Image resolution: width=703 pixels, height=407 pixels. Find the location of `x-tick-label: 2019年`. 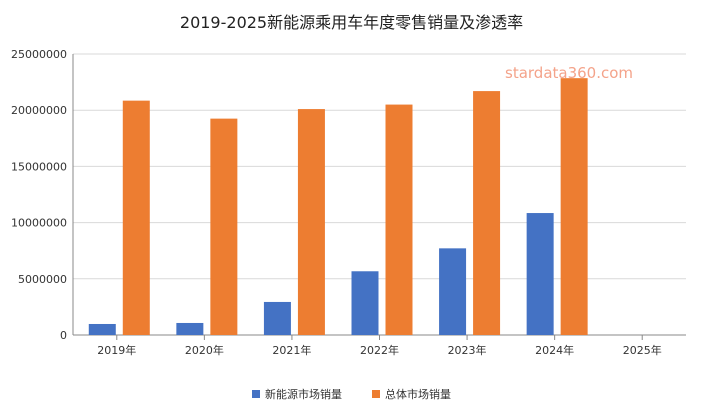

x-tick-label: 2019年 is located at coordinates (116, 350).